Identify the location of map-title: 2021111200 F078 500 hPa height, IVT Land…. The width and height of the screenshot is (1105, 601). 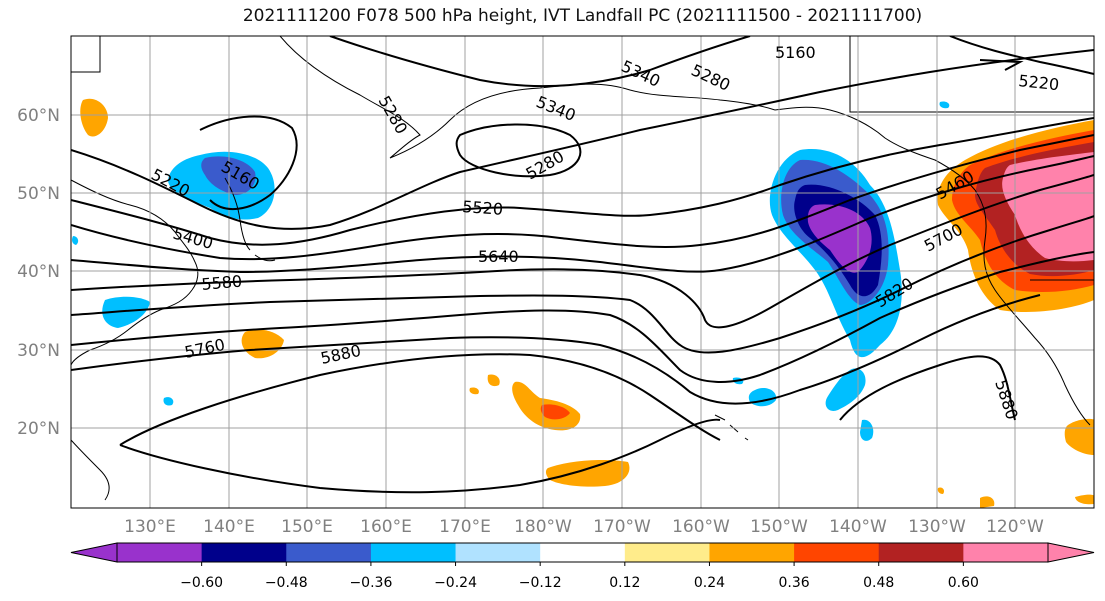
(582, 16).